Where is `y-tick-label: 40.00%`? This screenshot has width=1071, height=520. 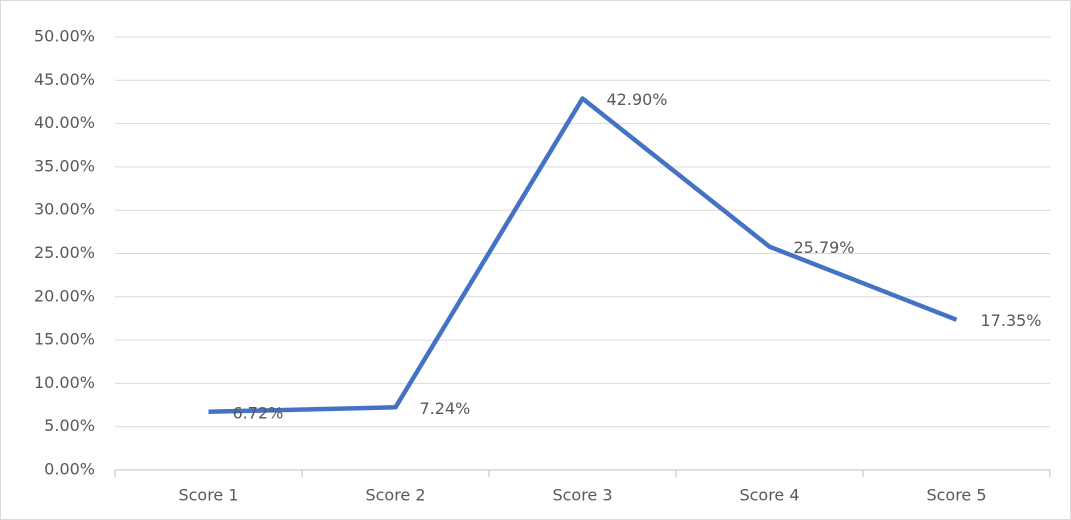 y-tick-label: 40.00% is located at coordinates (64, 122).